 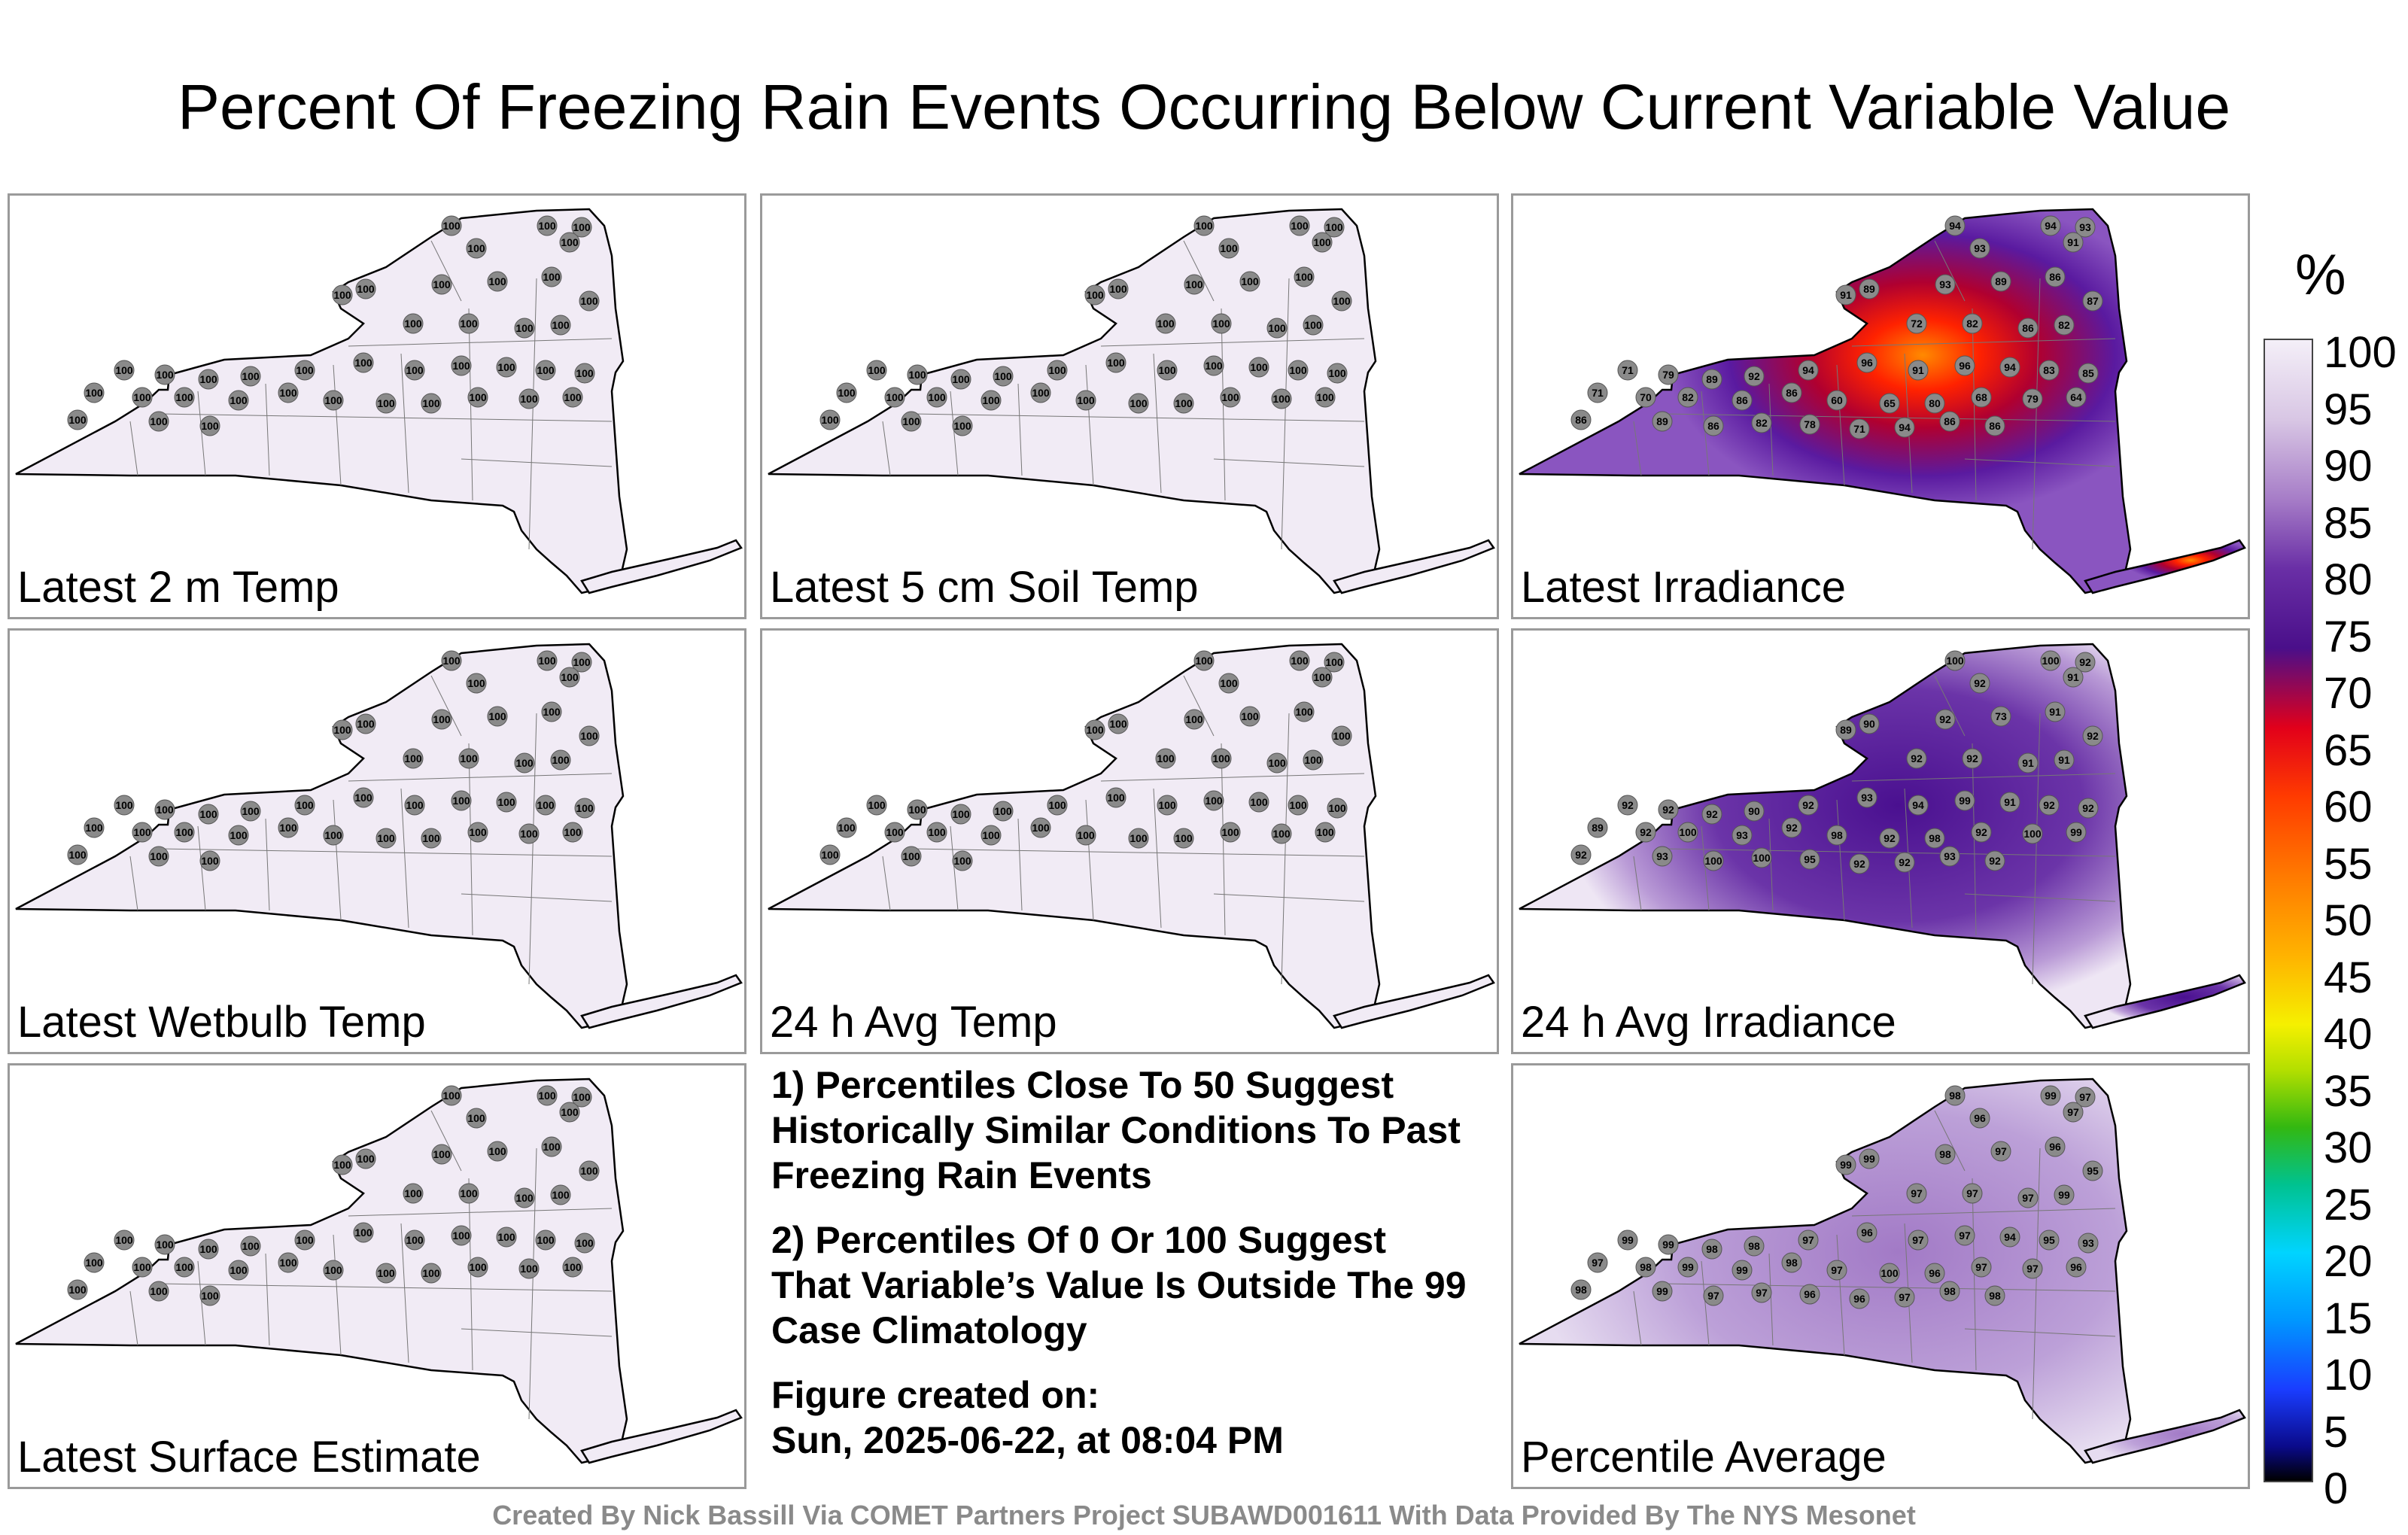 What do you see at coordinates (1581, 1290) in the screenshot?
I see `station-value: 98` at bounding box center [1581, 1290].